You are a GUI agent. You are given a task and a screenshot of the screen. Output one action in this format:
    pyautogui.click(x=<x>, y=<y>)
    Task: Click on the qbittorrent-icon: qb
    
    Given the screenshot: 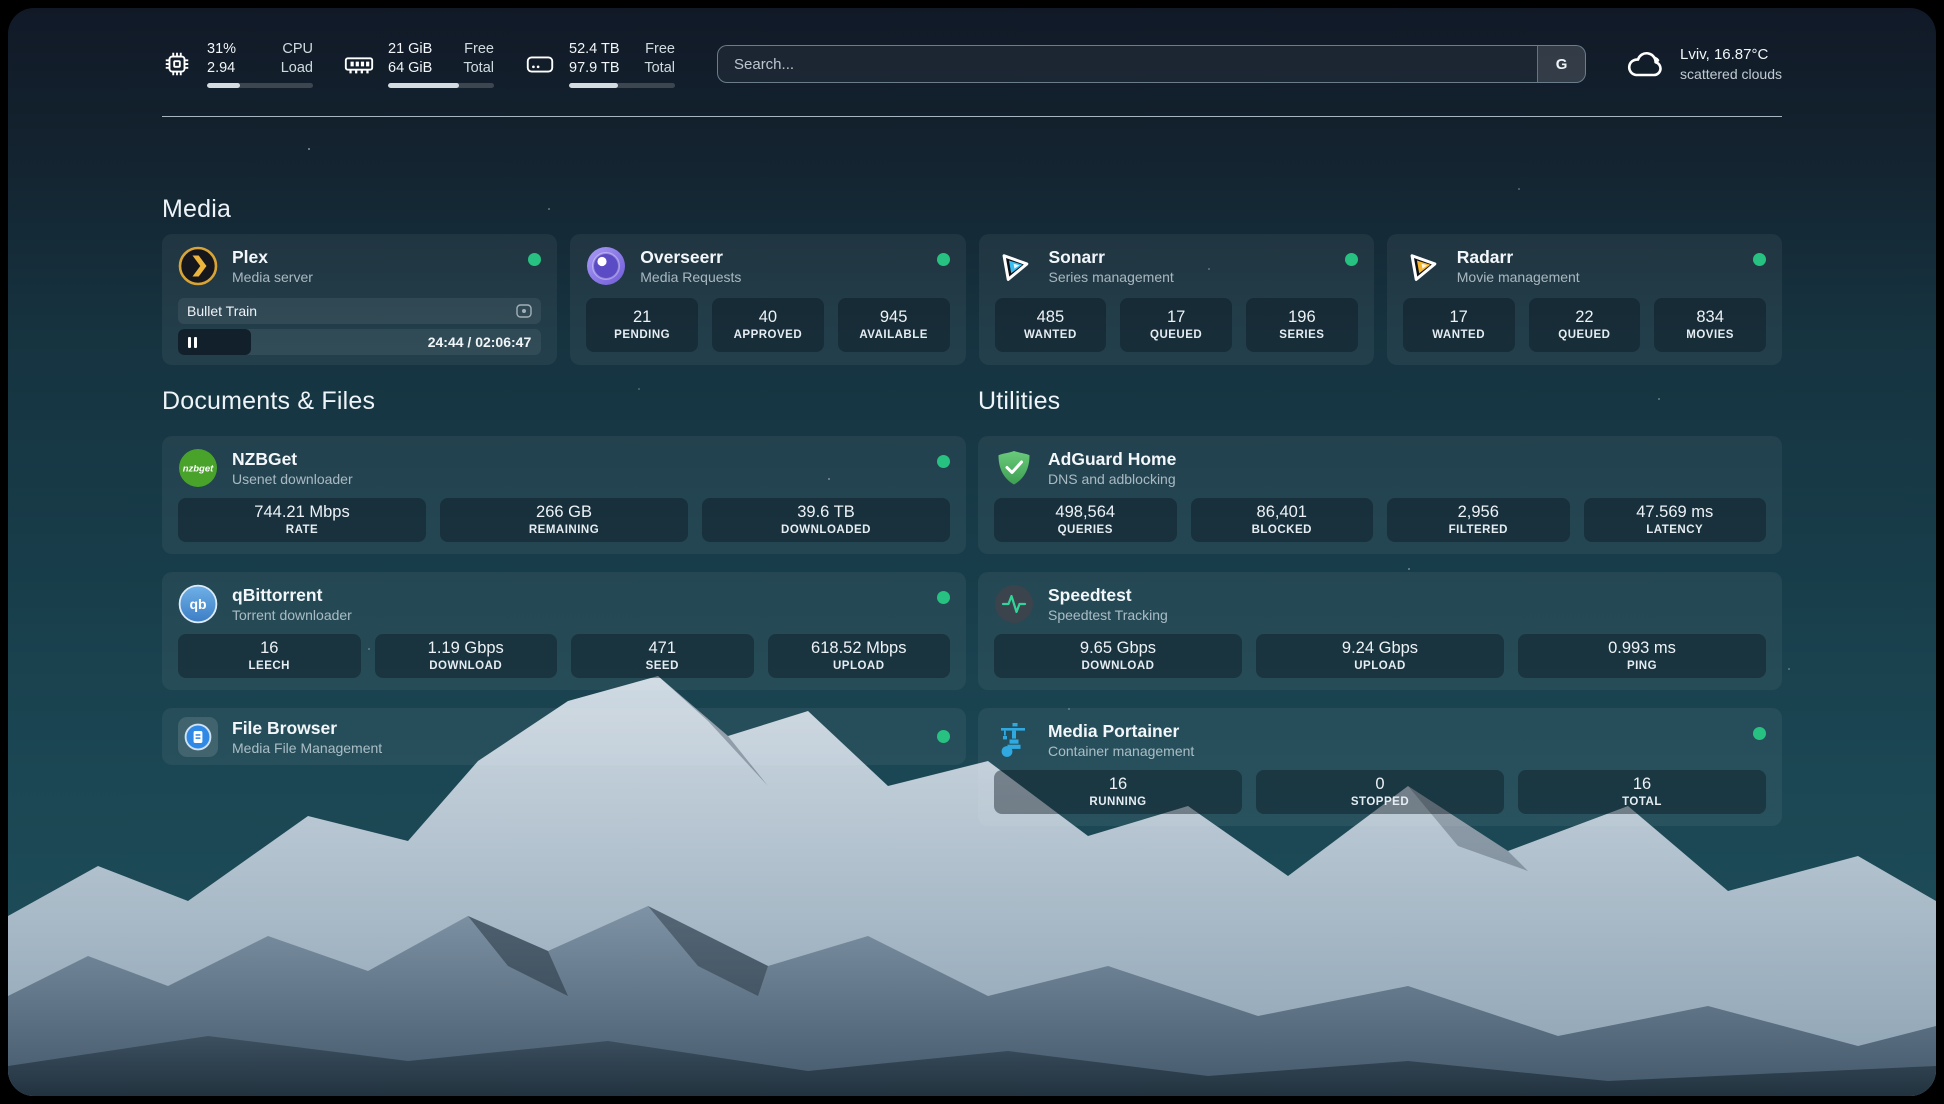 What is the action you would take?
    pyautogui.click(x=198, y=604)
    